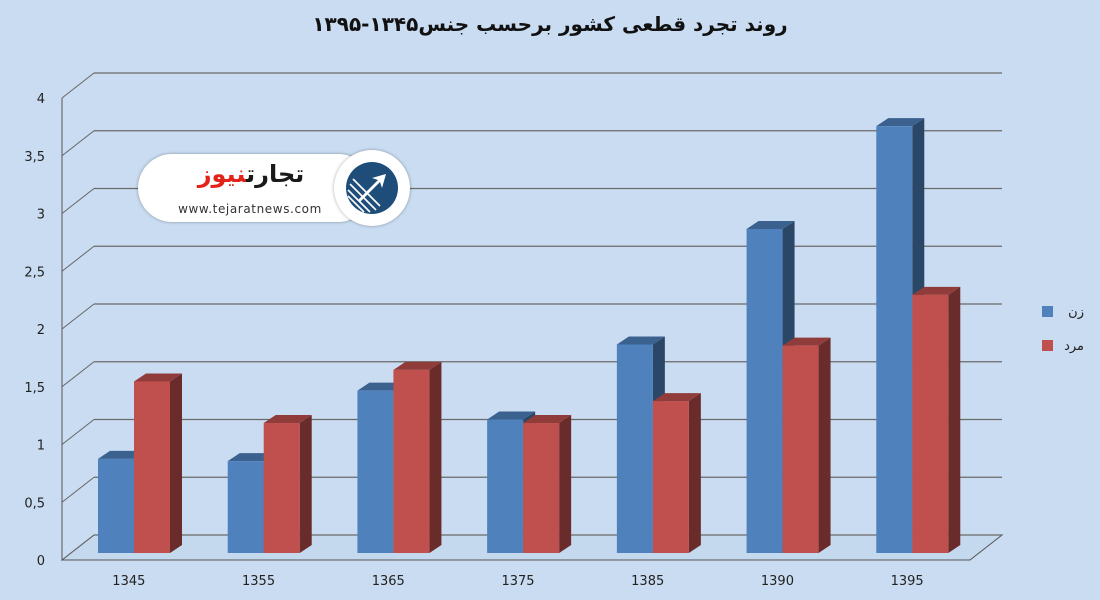  I want to click on legend-label: مرد, so click(1074, 346).